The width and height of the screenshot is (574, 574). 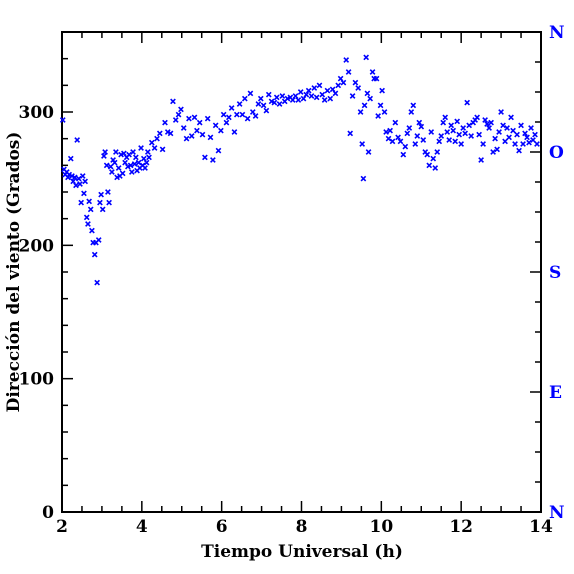 What do you see at coordinates (142, 527) in the screenshot?
I see `x-tick-label: 4` at bounding box center [142, 527].